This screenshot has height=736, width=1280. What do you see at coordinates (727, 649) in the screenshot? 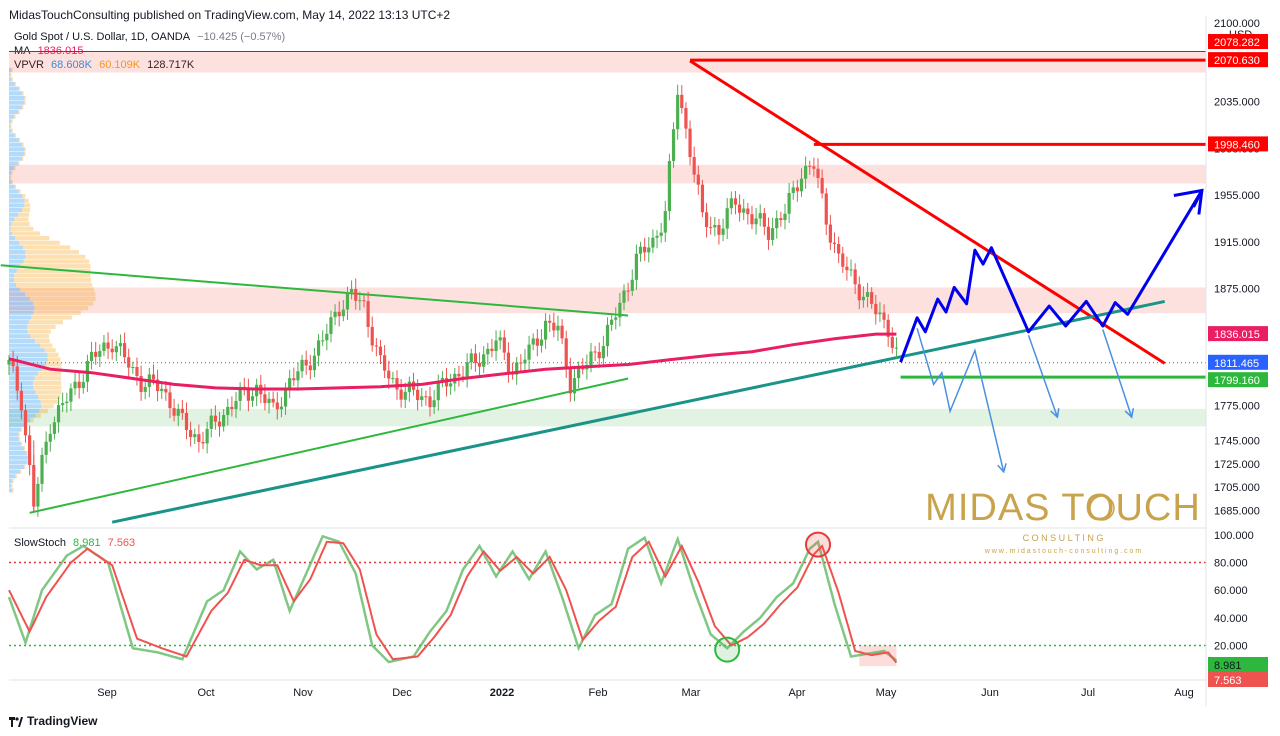
I see `stoch-marker-green` at bounding box center [727, 649].